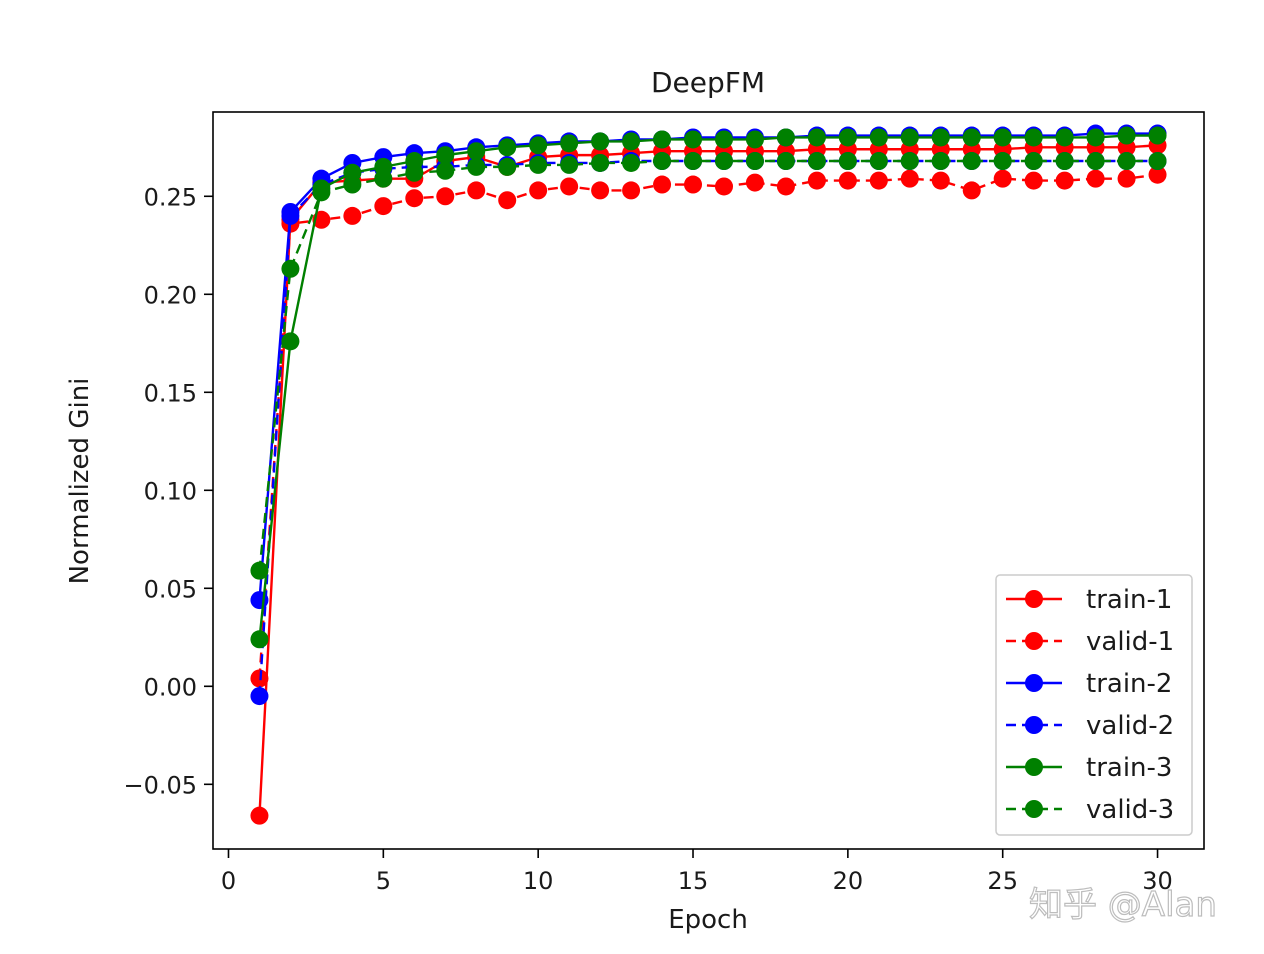  What do you see at coordinates (1130, 810) in the screenshot?
I see `legend-label: valid-3` at bounding box center [1130, 810].